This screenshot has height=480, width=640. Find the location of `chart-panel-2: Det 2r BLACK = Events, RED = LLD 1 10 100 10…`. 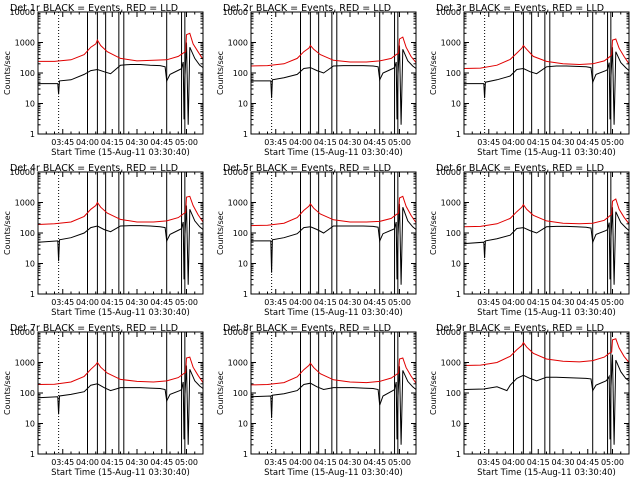

chart-panel-2: Det 2r BLACK = Events, RED = LLD 1 10 100 10… is located at coordinates (316, 80).